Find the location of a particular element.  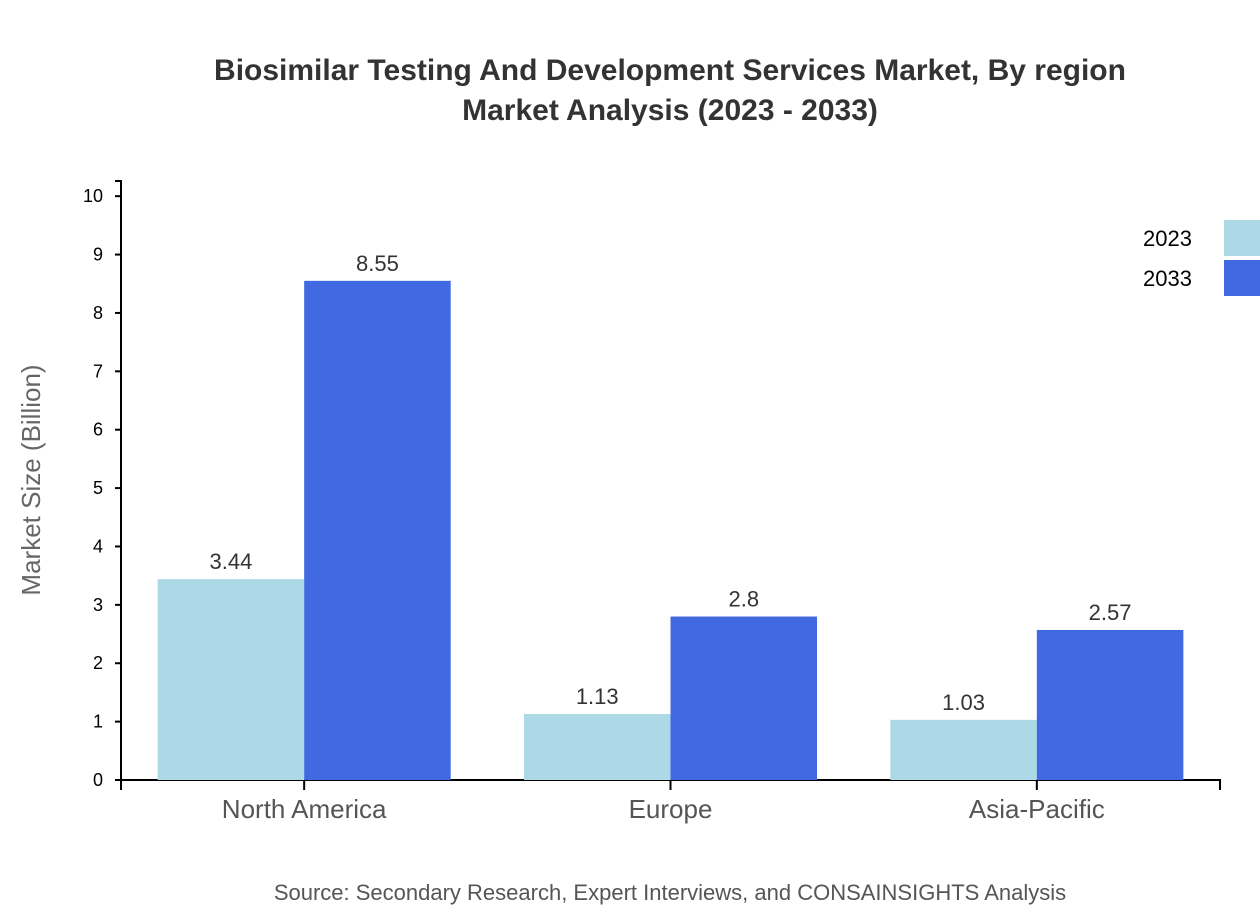

y-tick-label: 3 is located at coordinates (98, 605).